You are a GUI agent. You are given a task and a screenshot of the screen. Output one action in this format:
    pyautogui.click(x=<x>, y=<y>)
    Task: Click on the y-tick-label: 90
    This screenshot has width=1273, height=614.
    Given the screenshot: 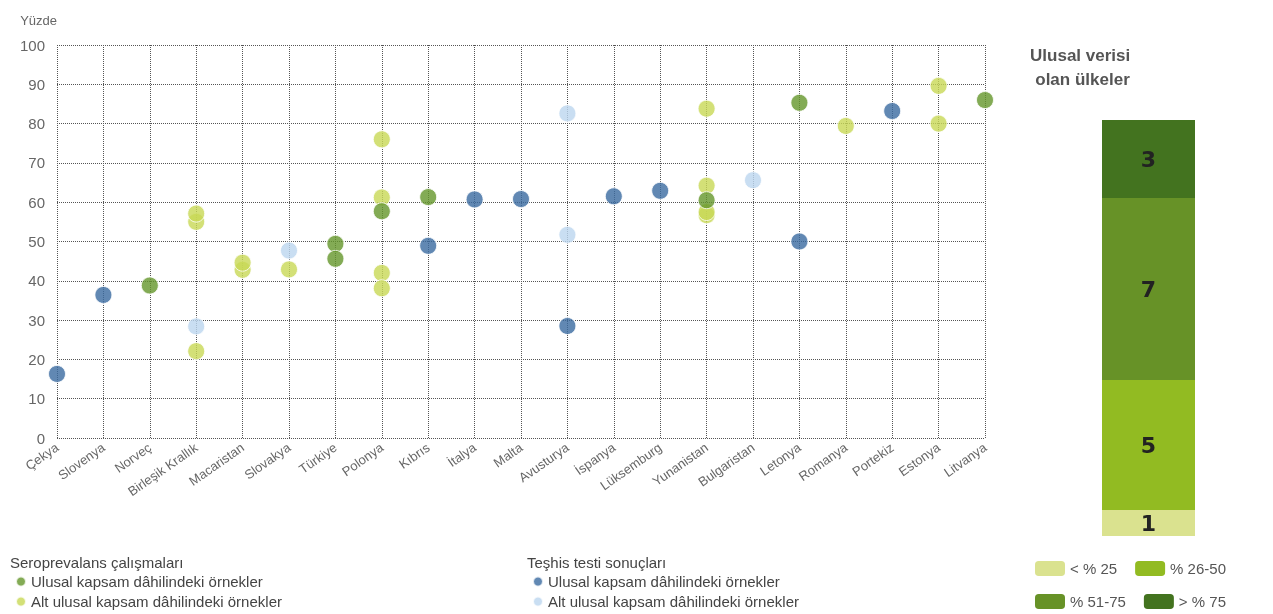 What is the action you would take?
    pyautogui.click(x=36, y=84)
    